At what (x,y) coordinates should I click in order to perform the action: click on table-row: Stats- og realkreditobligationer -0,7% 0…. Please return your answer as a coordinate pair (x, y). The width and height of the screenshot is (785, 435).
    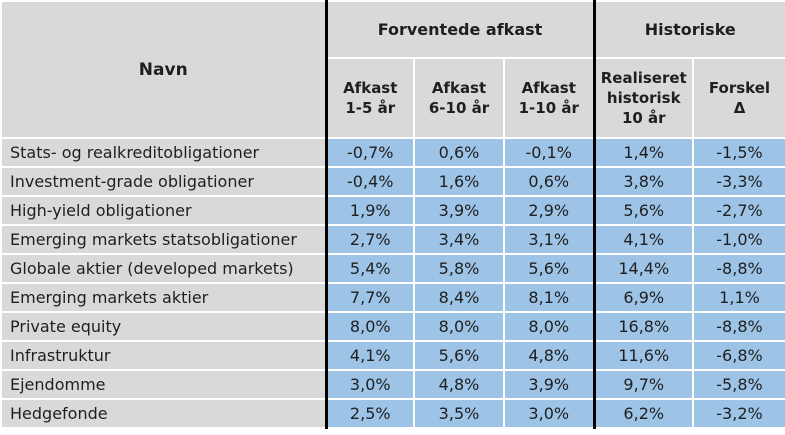
    Looking at the image, I should click on (392, 152).